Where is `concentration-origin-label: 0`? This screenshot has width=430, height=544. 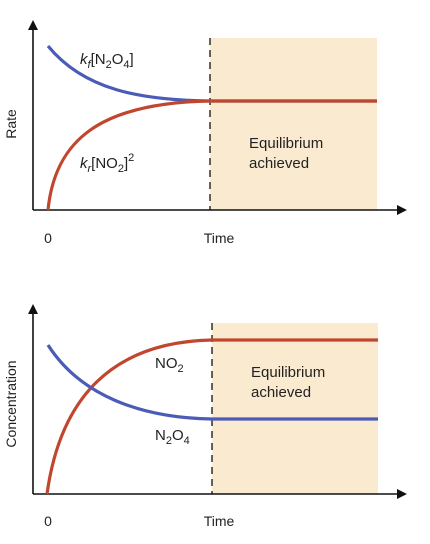
concentration-origin-label: 0 is located at coordinates (48, 521).